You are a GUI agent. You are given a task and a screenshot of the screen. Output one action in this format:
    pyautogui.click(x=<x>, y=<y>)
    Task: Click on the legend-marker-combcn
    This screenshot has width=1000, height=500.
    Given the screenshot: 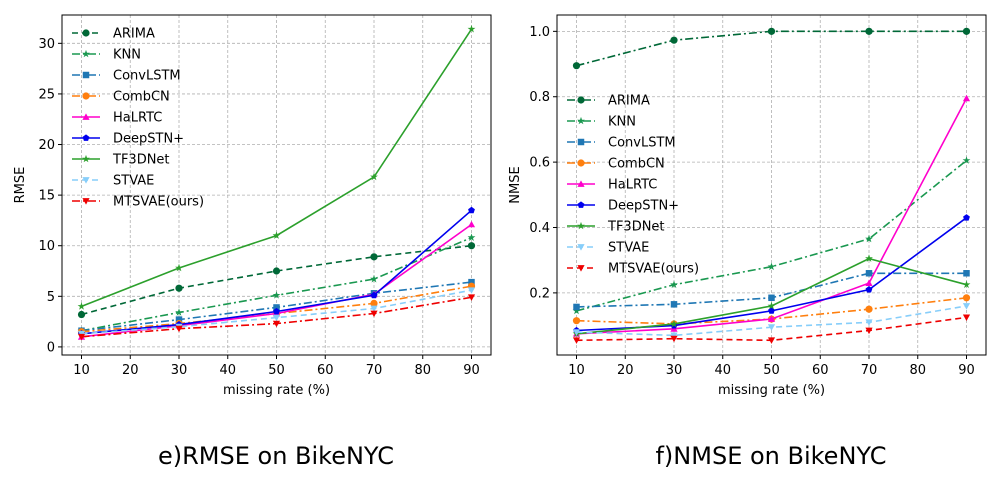 What is the action you would take?
    pyautogui.click(x=86, y=96)
    